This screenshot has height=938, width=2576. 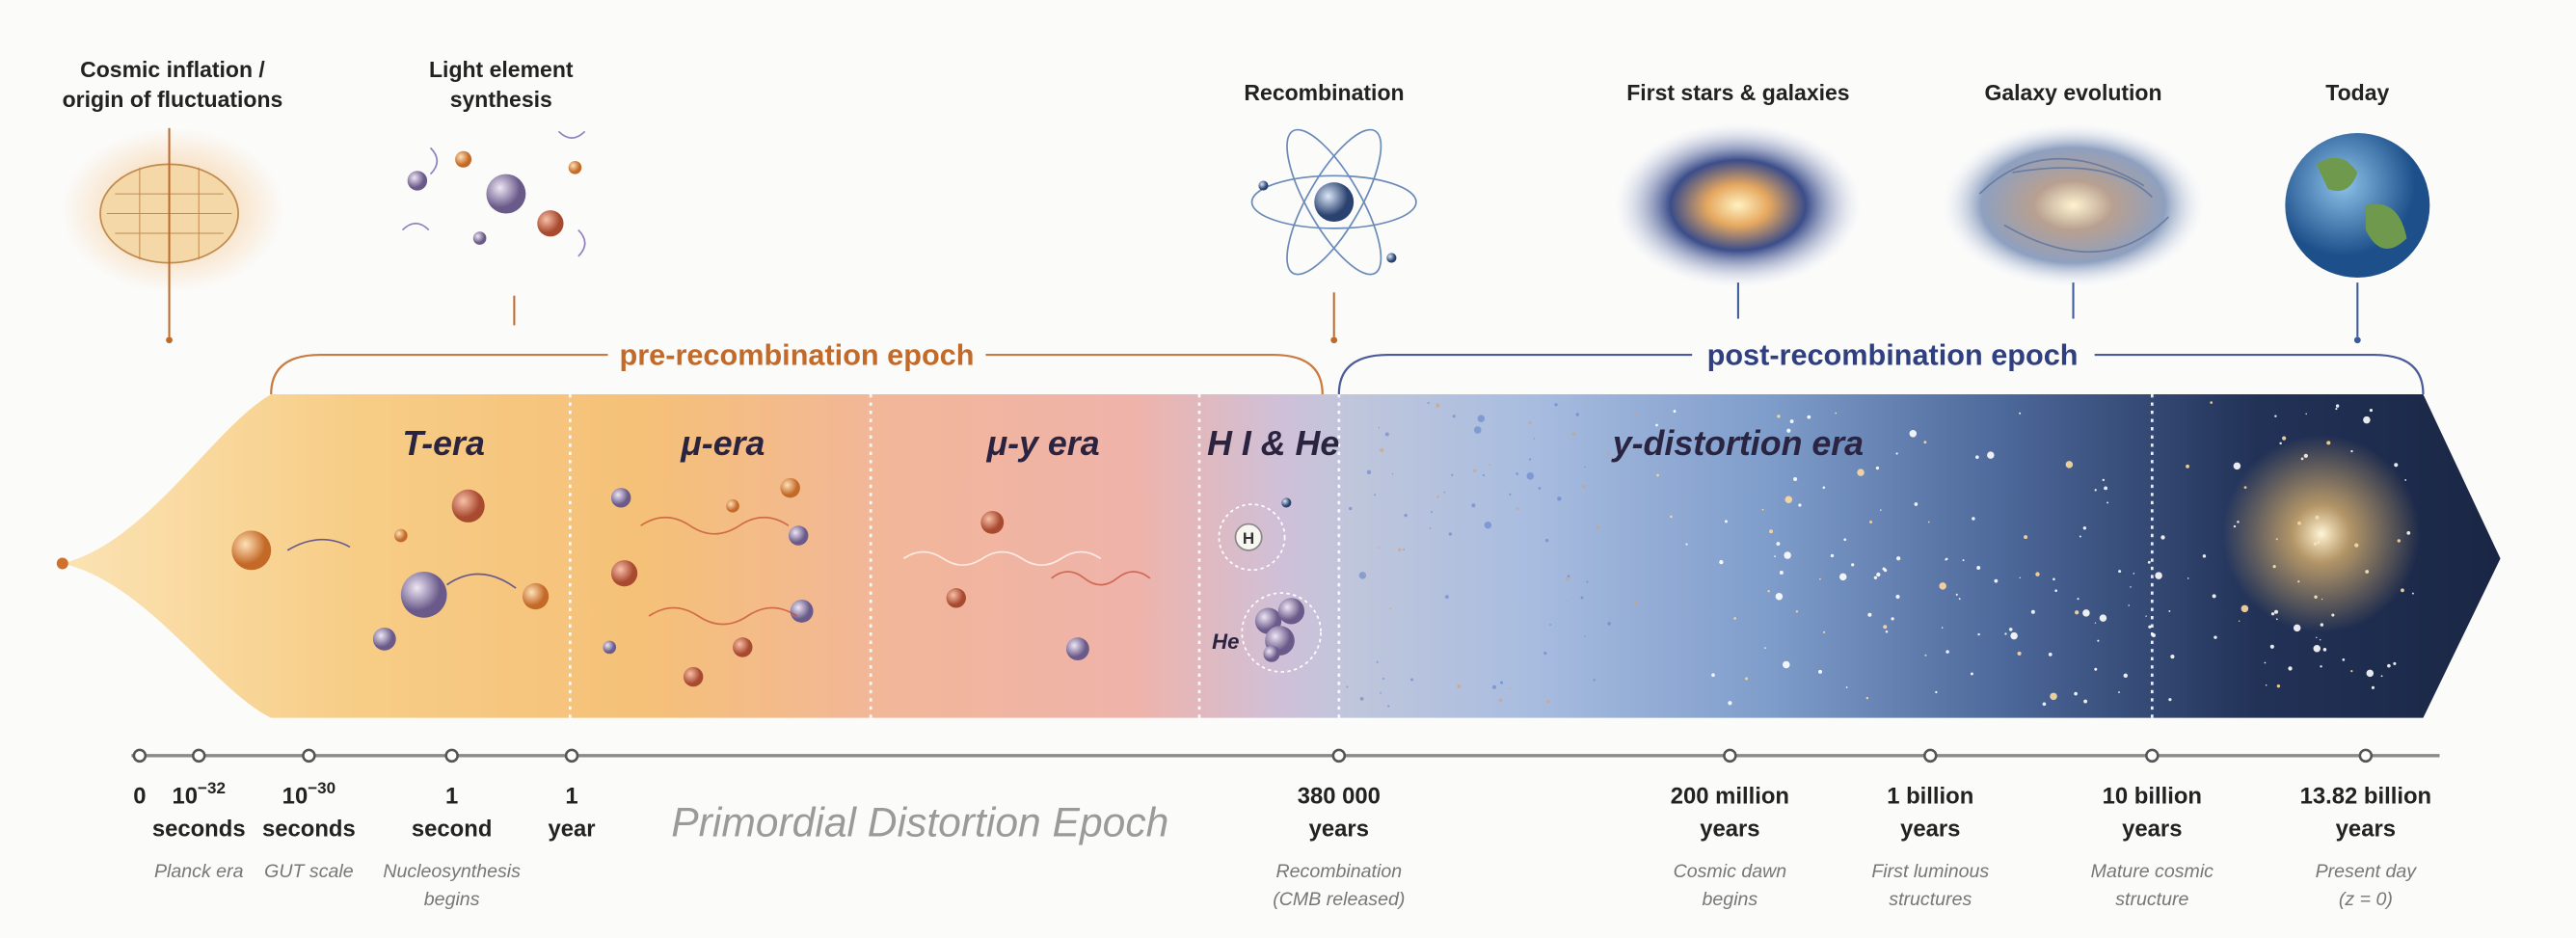 What do you see at coordinates (2153, 871) in the screenshot?
I see `tick-note-line: Mature cosmic` at bounding box center [2153, 871].